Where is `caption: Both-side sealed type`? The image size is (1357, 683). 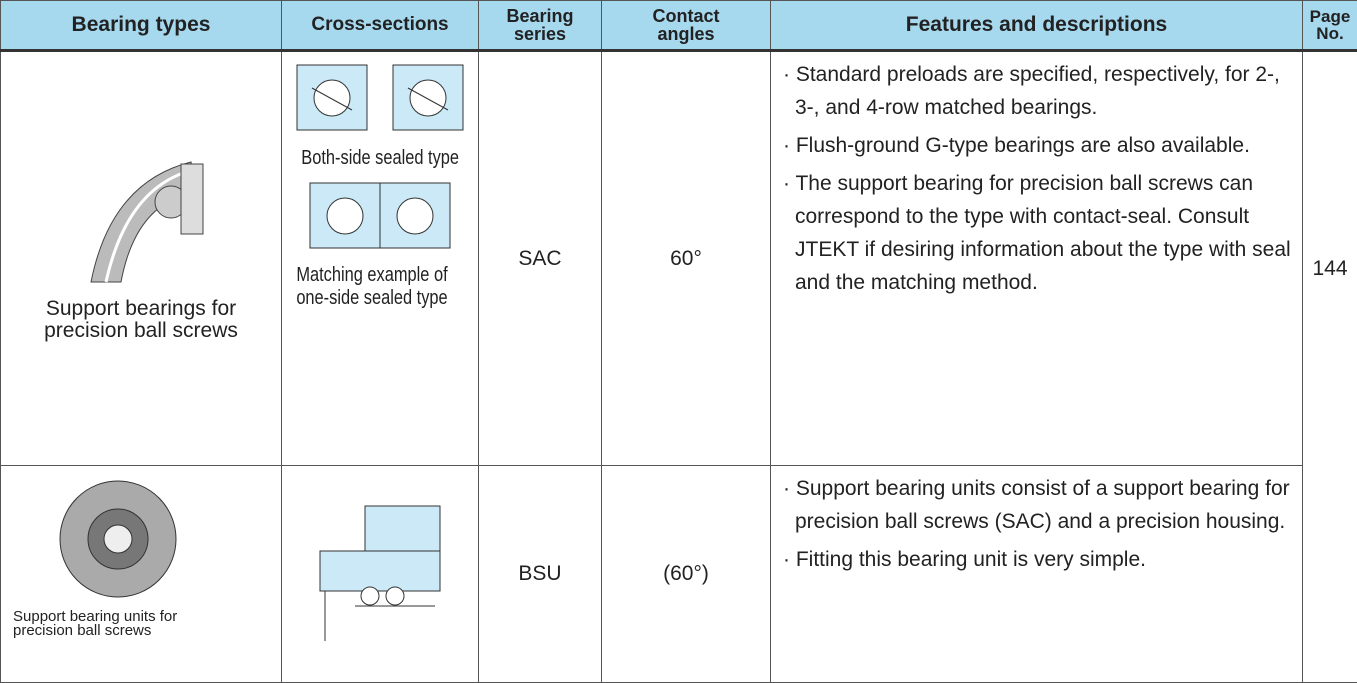
caption: Both-side sealed type is located at coordinates (380, 158).